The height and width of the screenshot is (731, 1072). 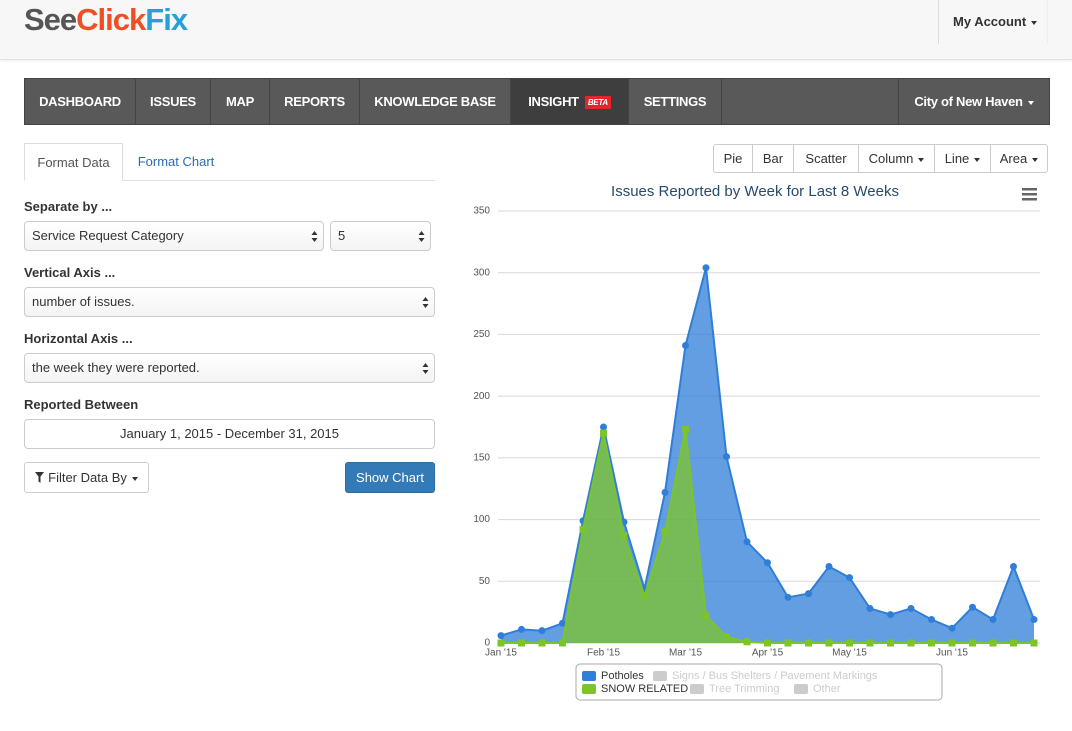 I want to click on legend-item: Signs / Bus Shelters / Pavement Markings, so click(x=765, y=676).